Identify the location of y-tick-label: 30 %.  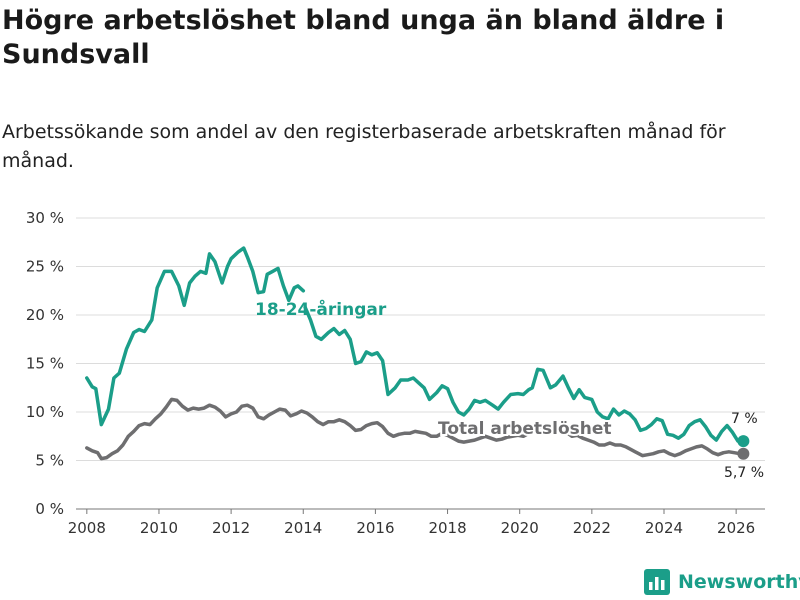
(45, 218).